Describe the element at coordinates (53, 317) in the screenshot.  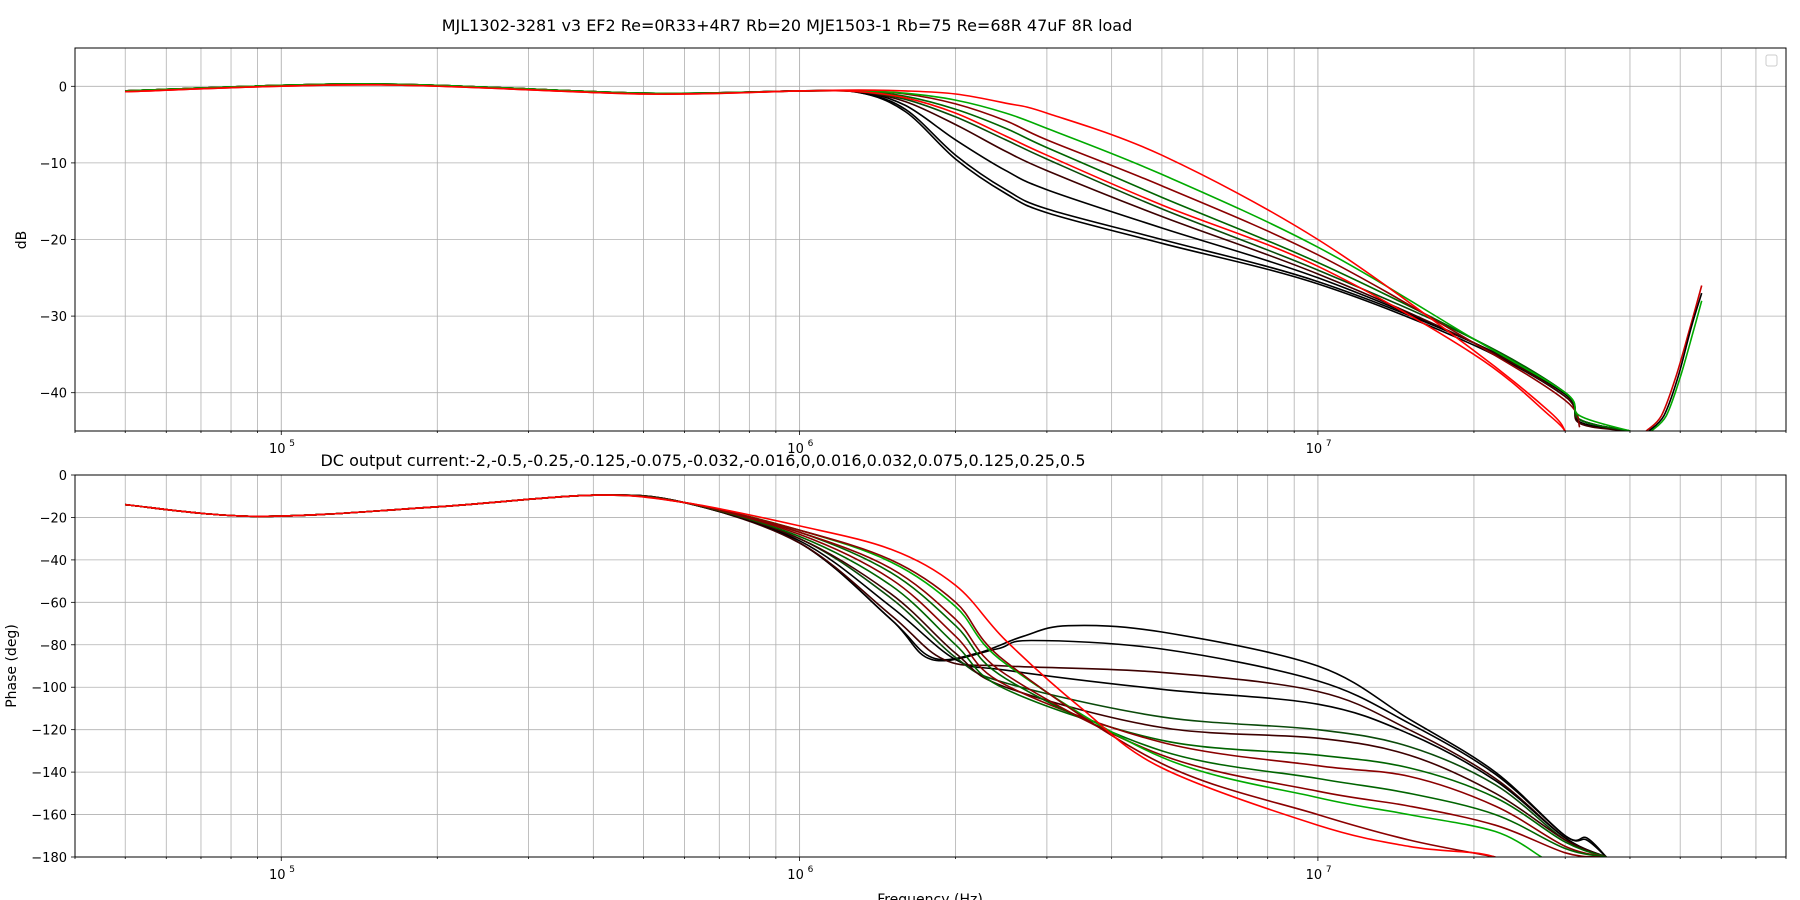
I see `y-tick-label: −30` at that location.